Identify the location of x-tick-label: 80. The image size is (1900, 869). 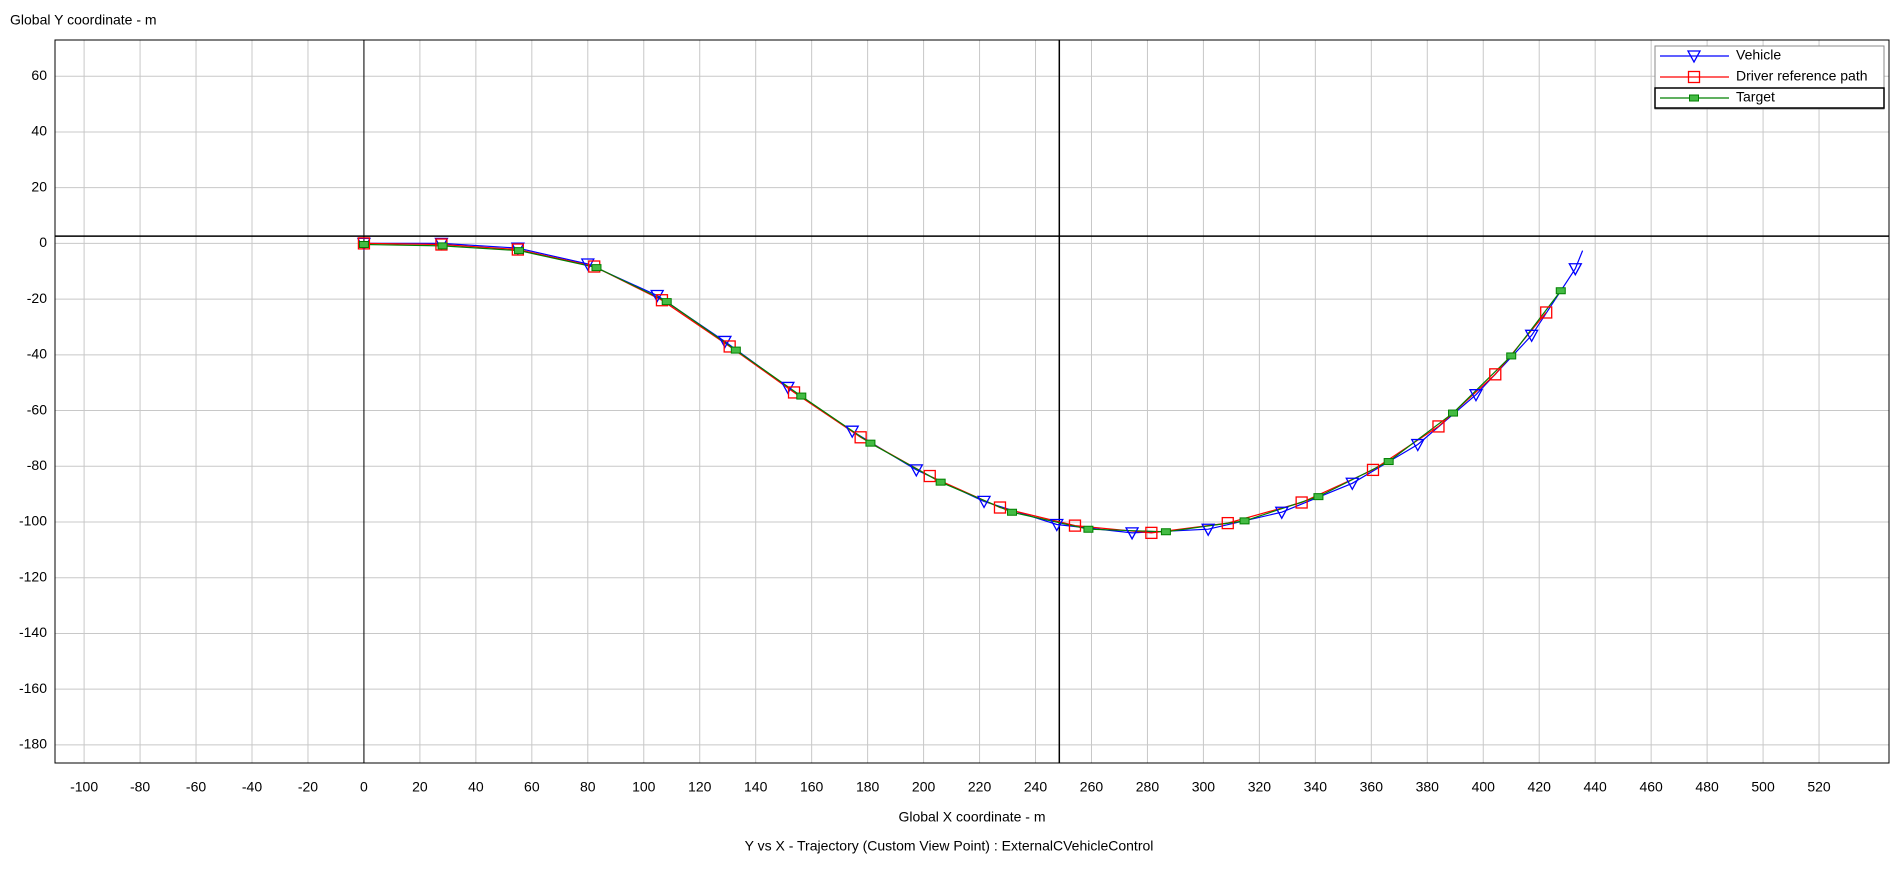
(588, 787).